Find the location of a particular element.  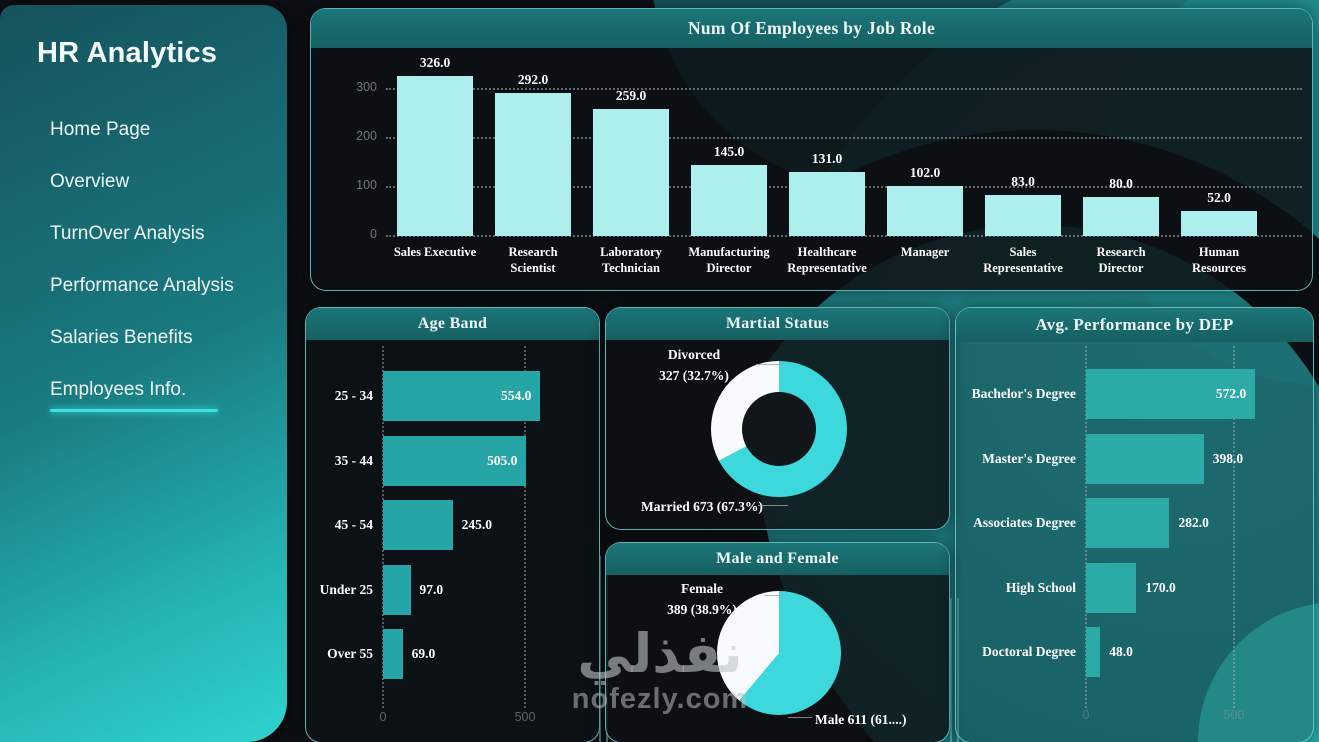

bar-value-label: 259.0 is located at coordinates (631, 96).